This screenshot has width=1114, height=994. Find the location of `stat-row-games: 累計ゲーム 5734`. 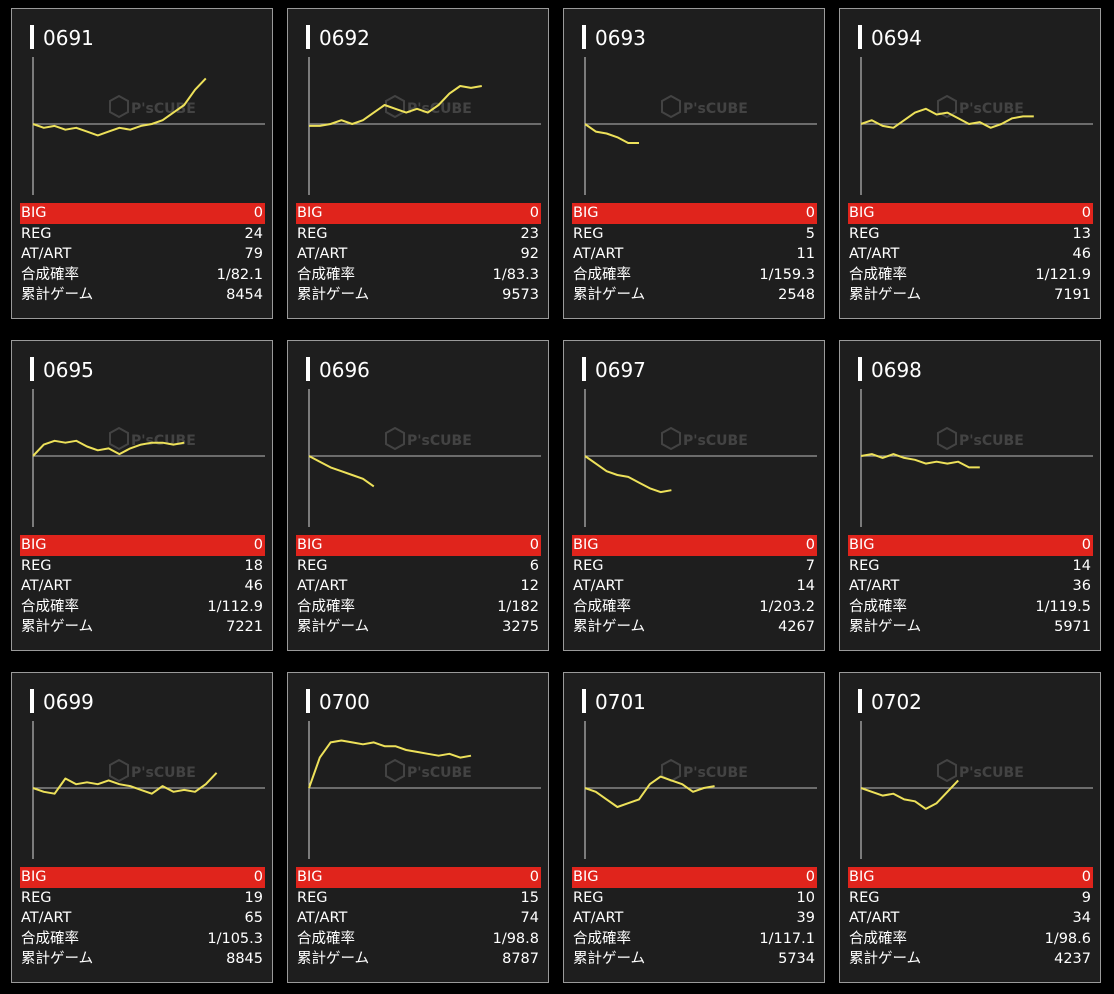

stat-row-games: 累計ゲーム 5734 is located at coordinates (694, 959).